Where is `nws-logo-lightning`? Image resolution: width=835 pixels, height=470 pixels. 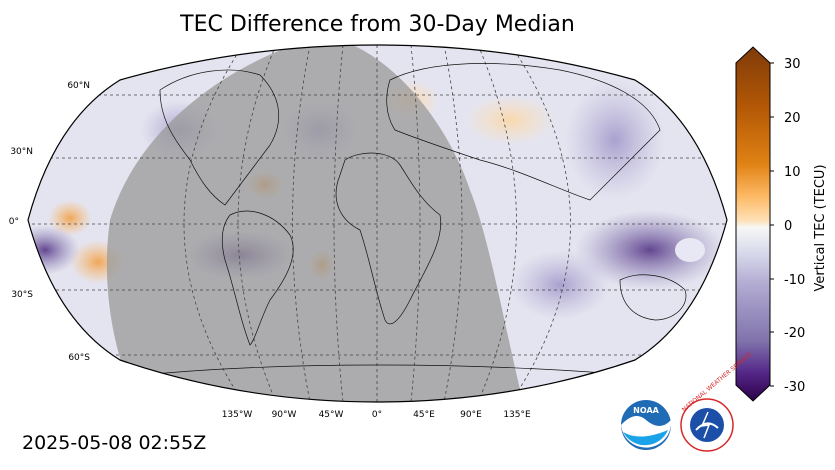 nws-logo-lightning is located at coordinates (705, 425).